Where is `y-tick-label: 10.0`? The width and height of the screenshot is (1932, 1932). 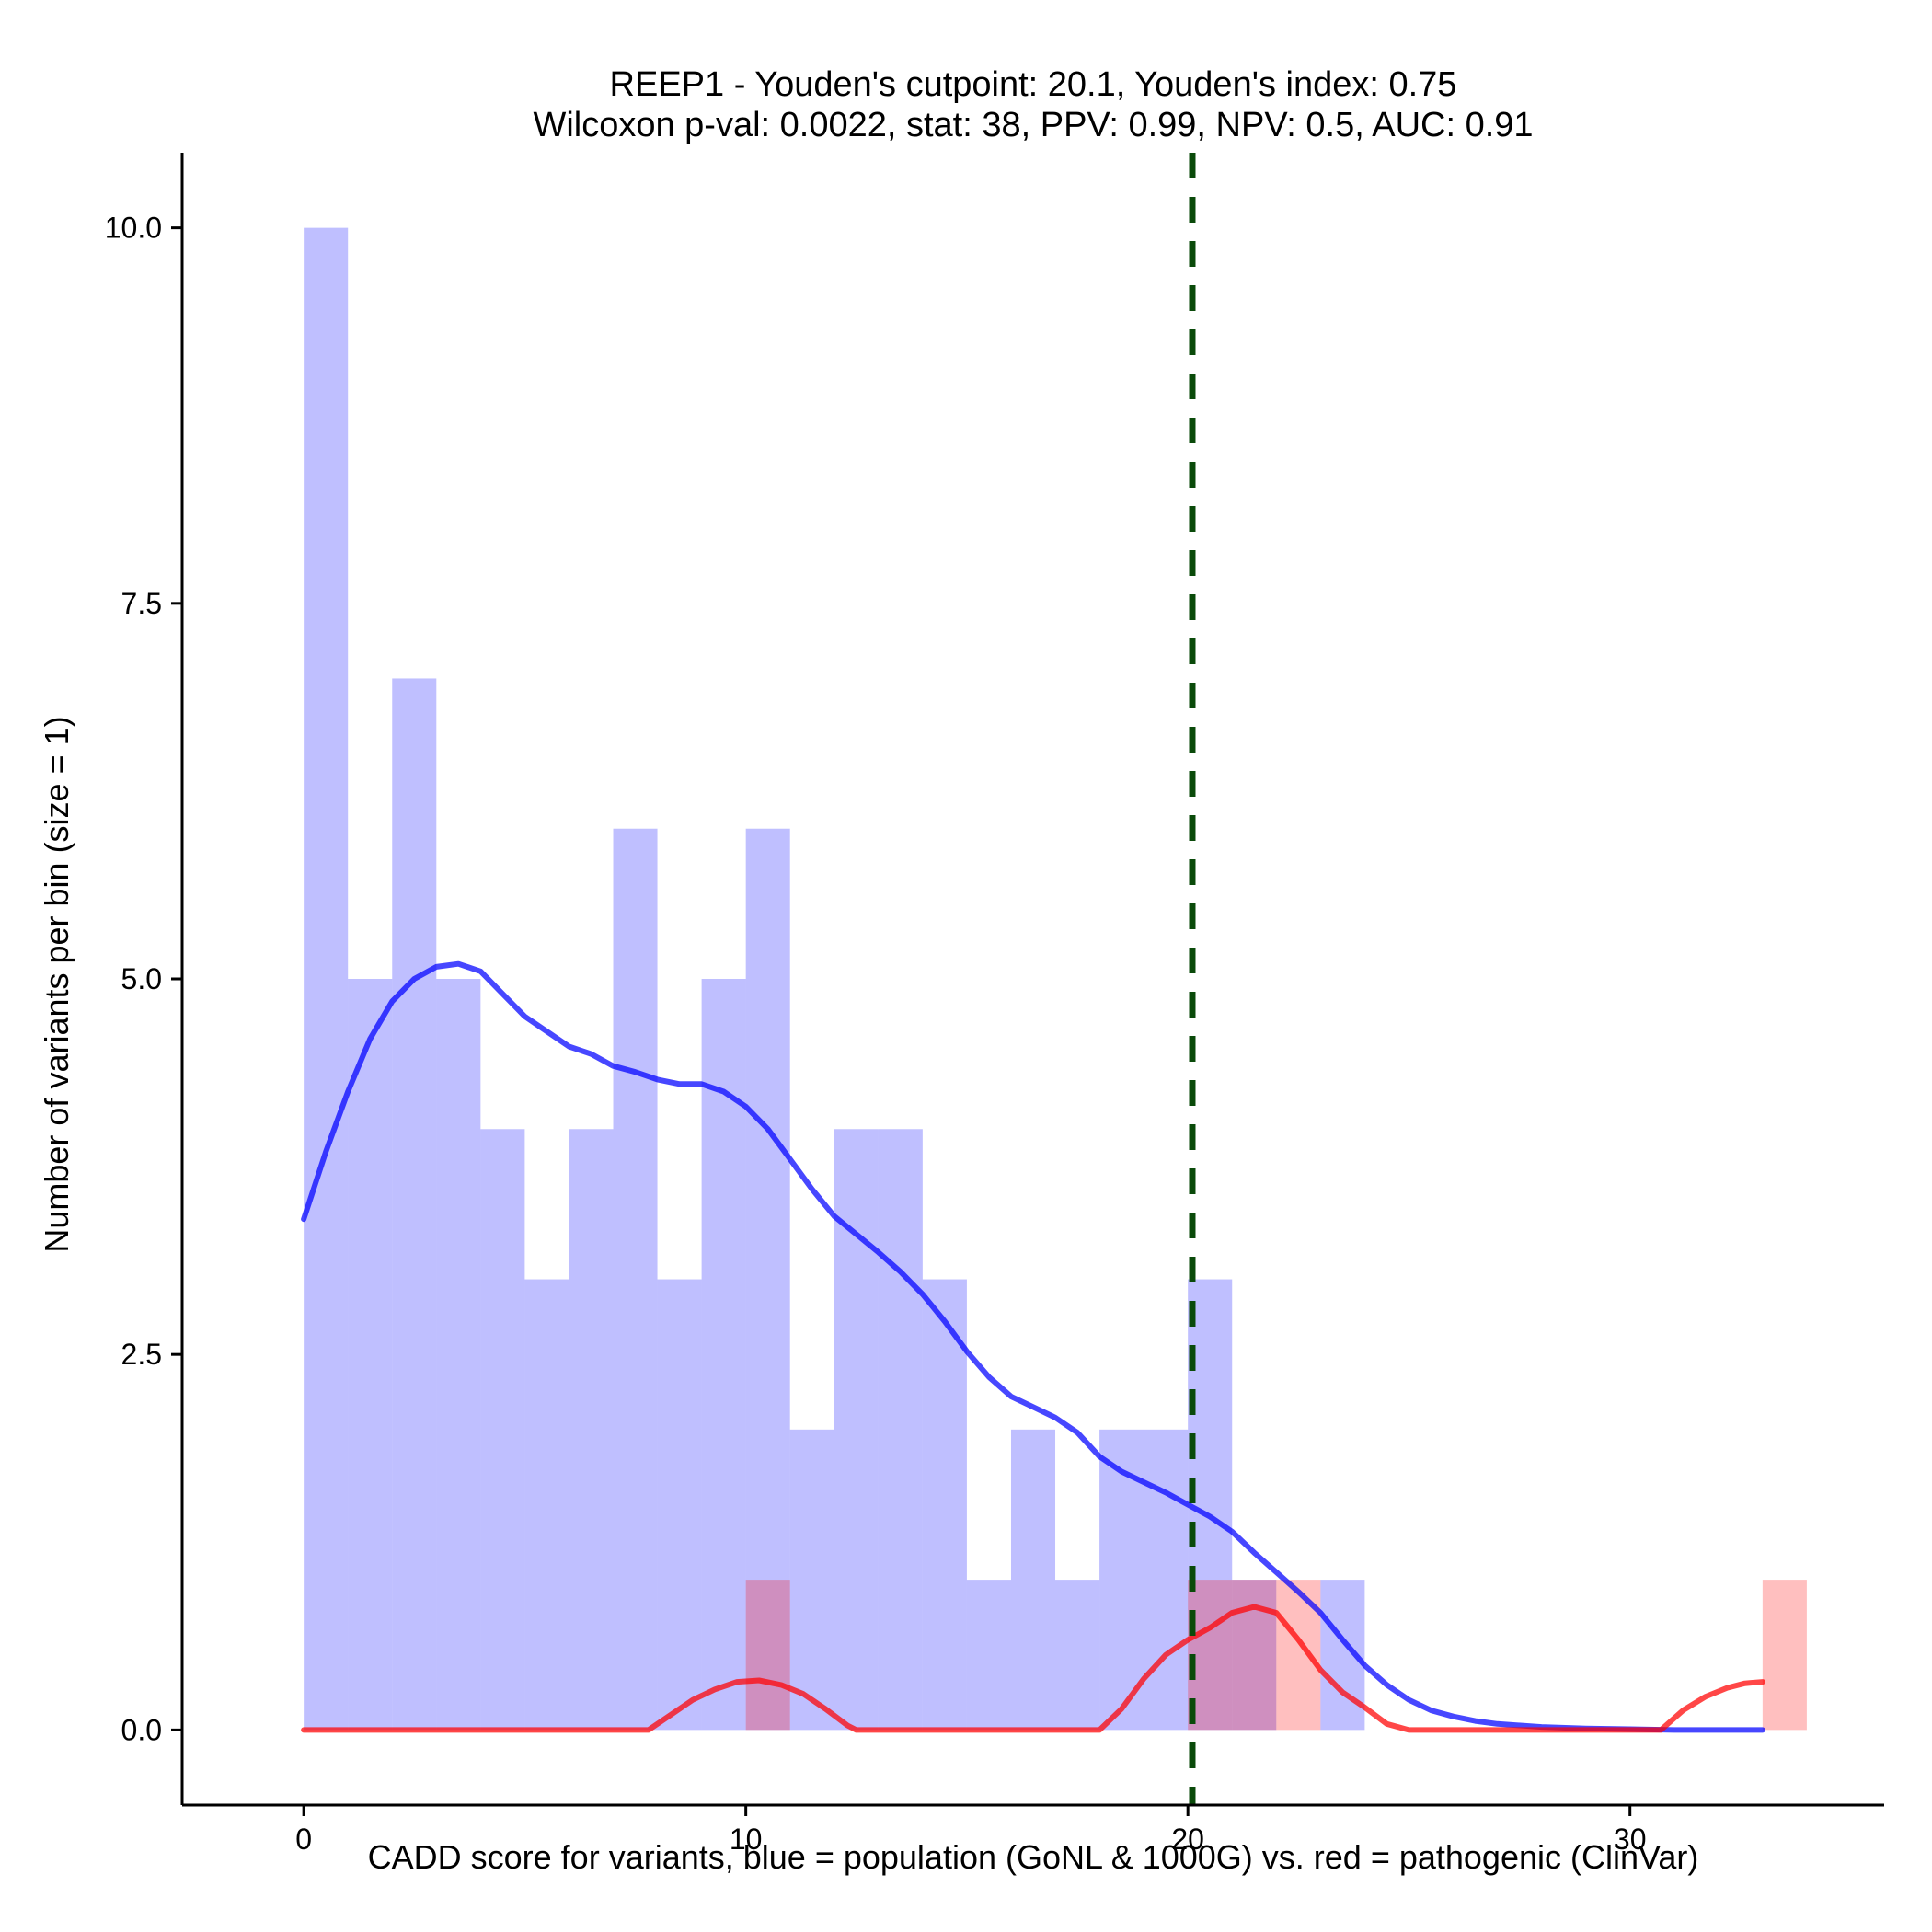
y-tick-label: 10.0 is located at coordinates (133, 228).